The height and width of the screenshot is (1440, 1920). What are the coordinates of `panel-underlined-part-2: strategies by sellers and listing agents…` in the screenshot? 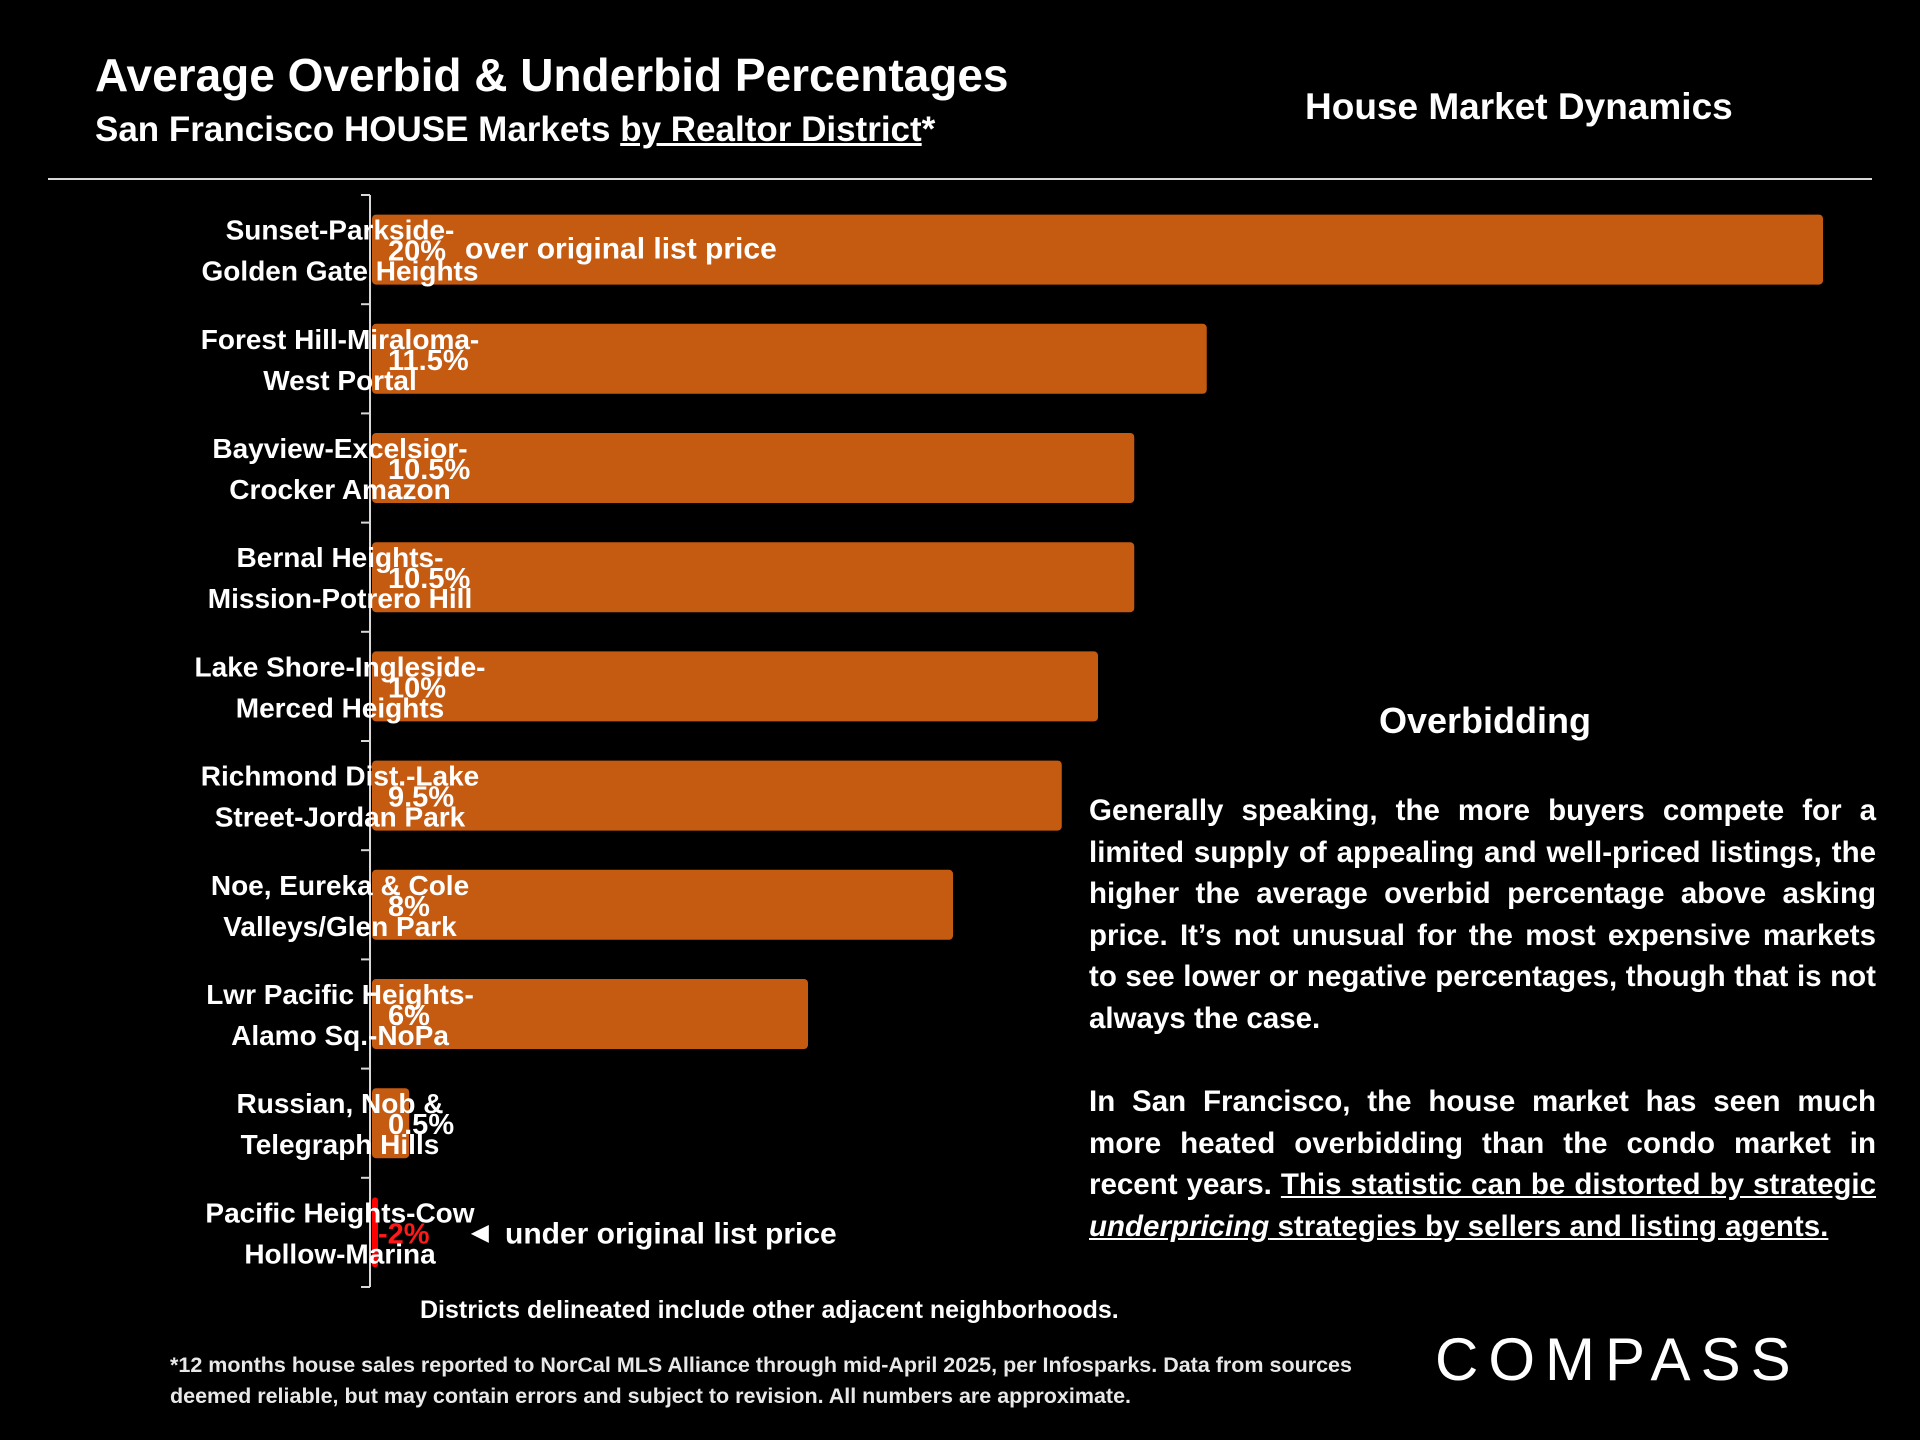 It's located at (1549, 1226).